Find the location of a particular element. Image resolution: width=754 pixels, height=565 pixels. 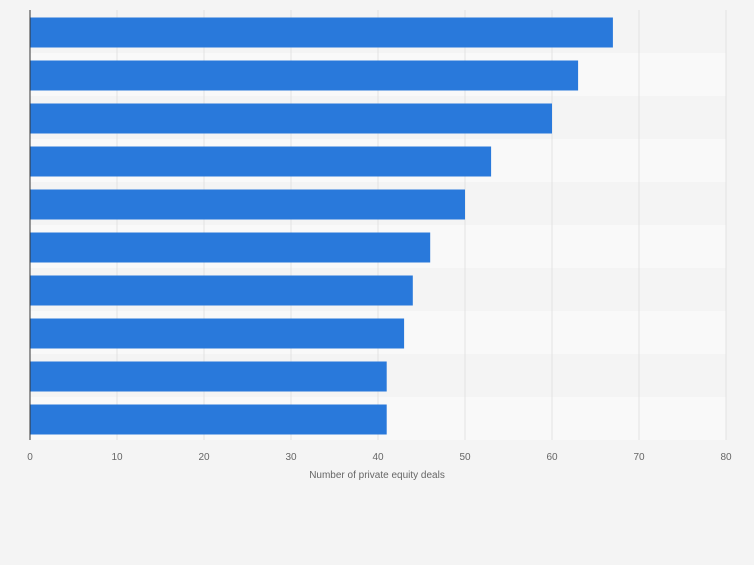

x-axis-ticks: 0 10 20 30 40 50 60 70 80 is located at coordinates (379, 457).